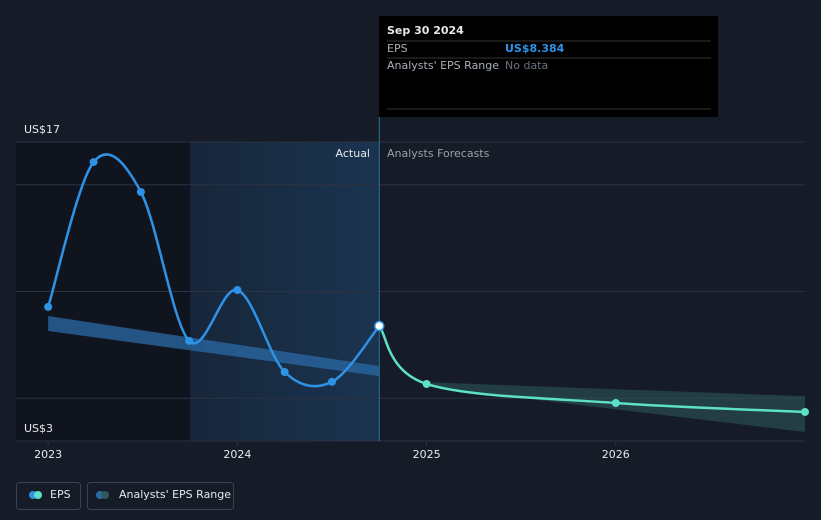 The height and width of the screenshot is (520, 821). Describe the element at coordinates (427, 454) in the screenshot. I see `x-tick-label: 2025` at that location.